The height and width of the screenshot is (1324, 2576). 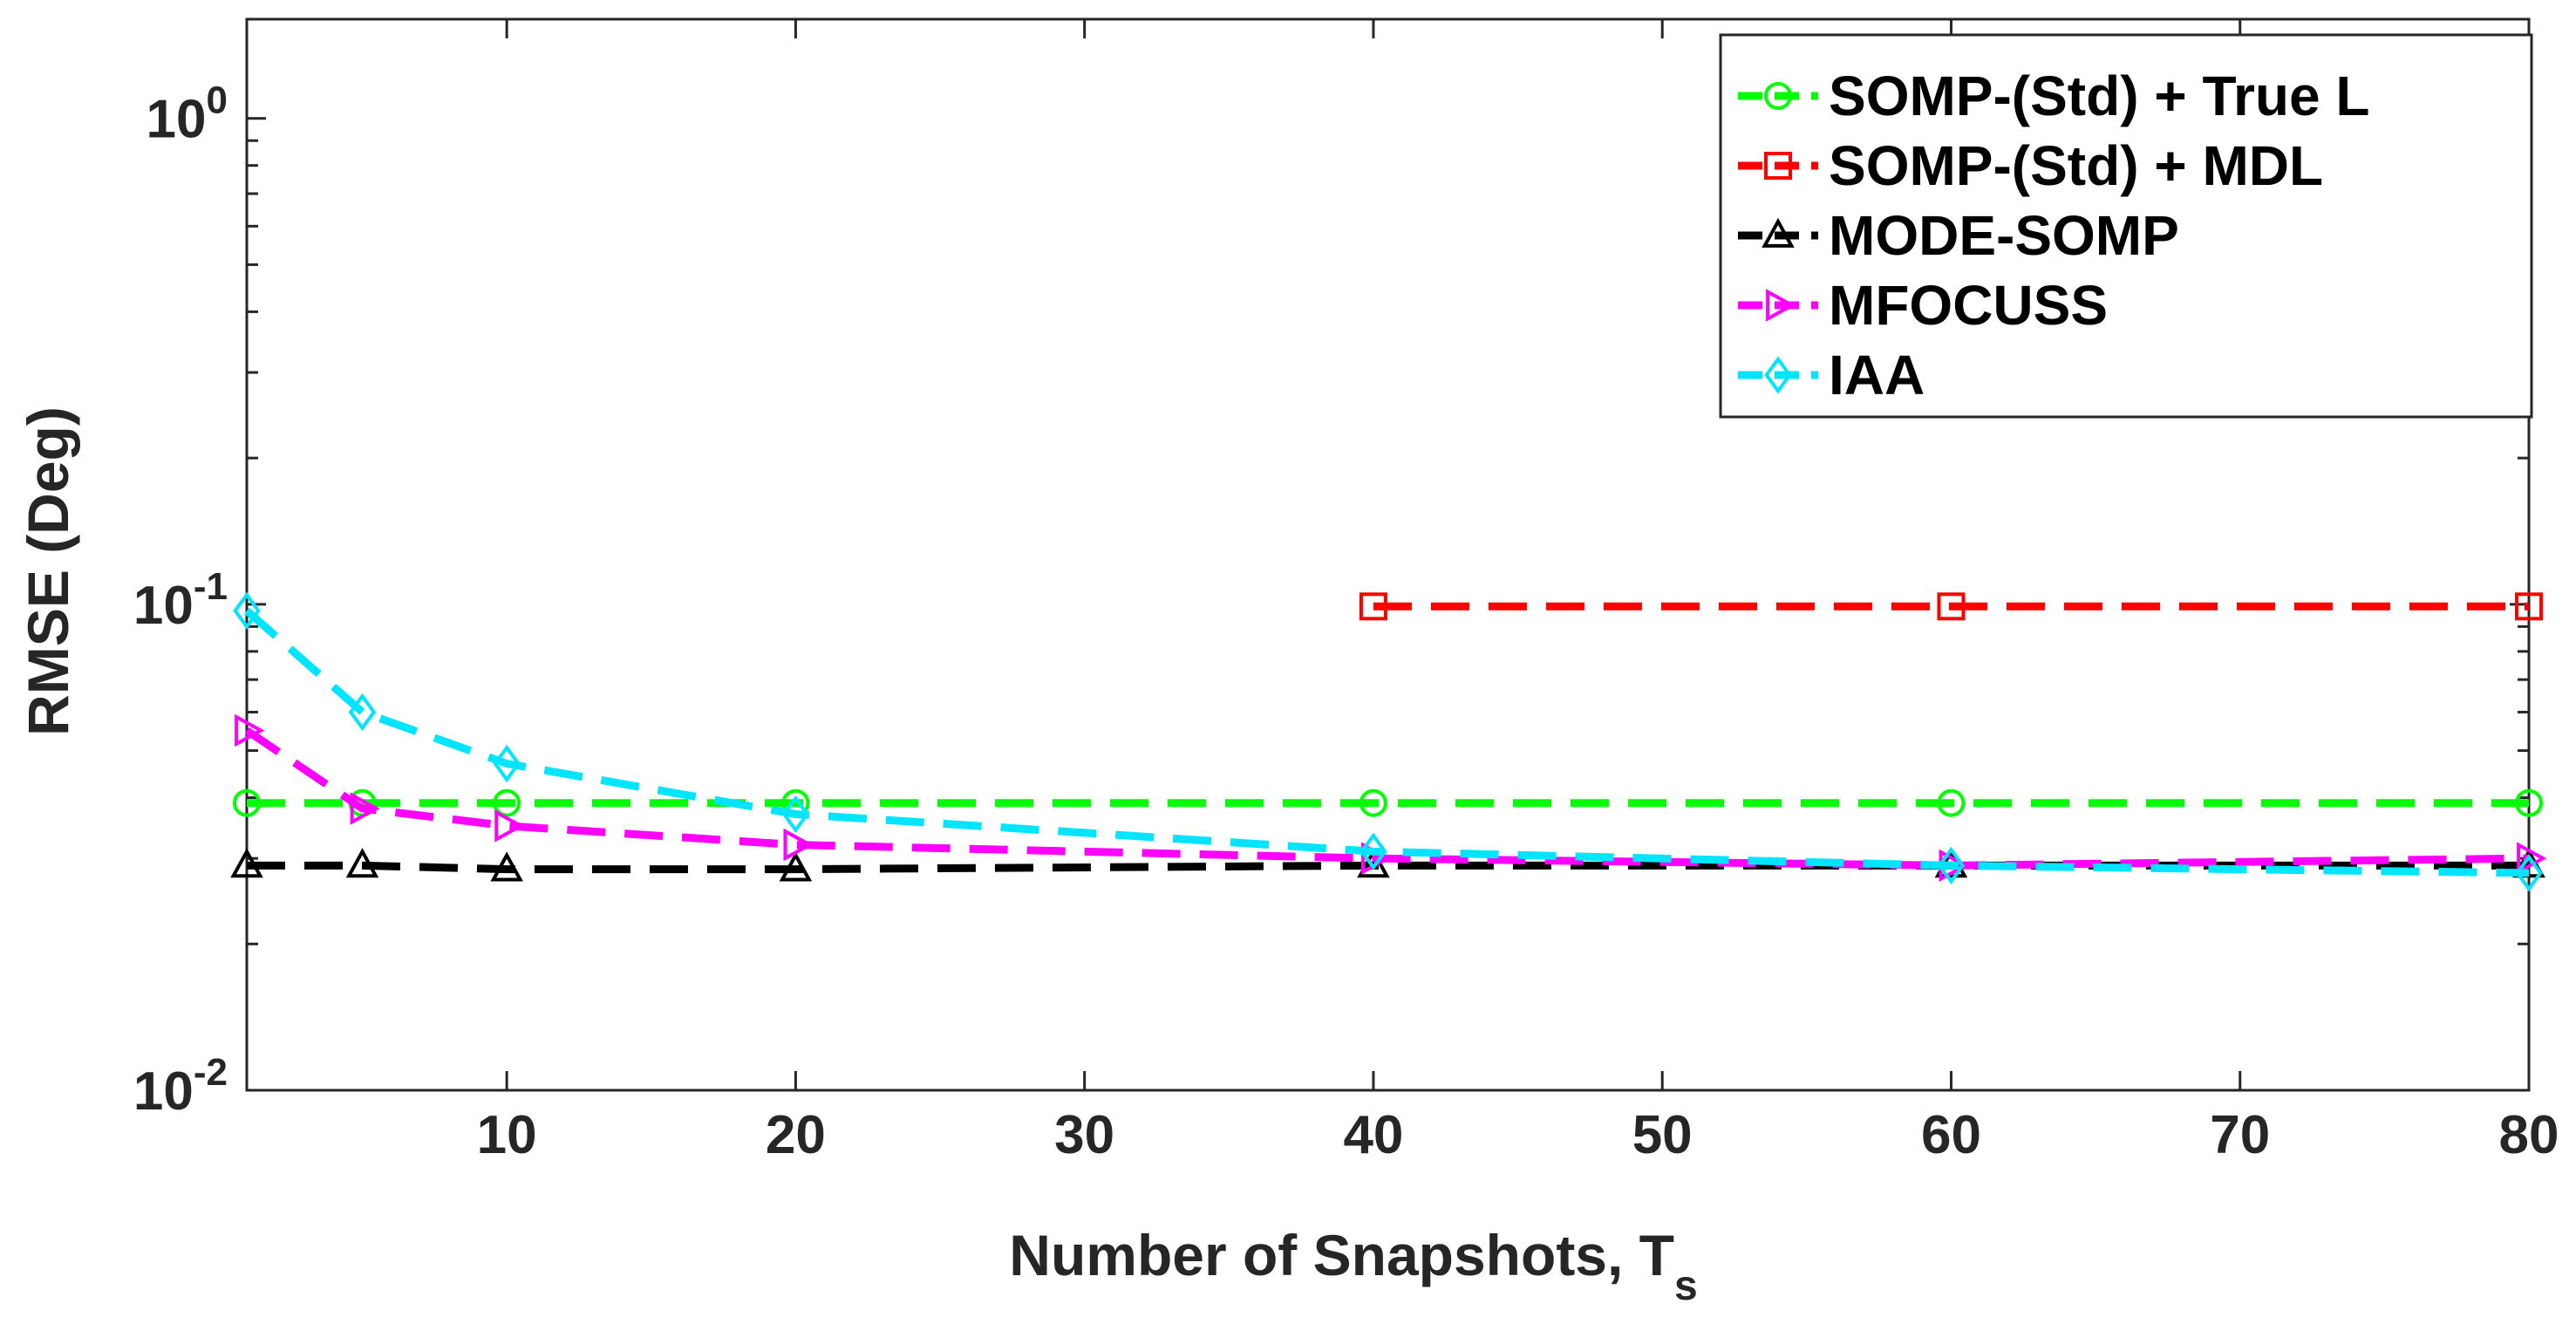 I want to click on x-tick-label: 30, so click(x=1084, y=1135).